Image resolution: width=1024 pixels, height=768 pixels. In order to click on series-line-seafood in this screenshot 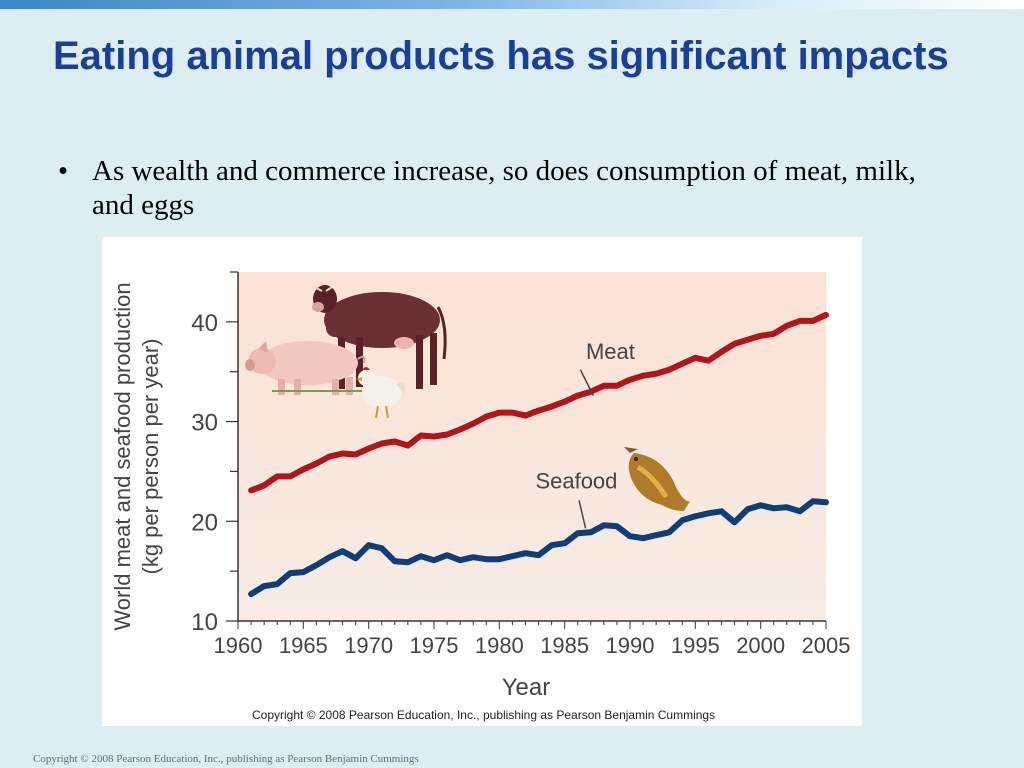, I will do `click(538, 548)`.